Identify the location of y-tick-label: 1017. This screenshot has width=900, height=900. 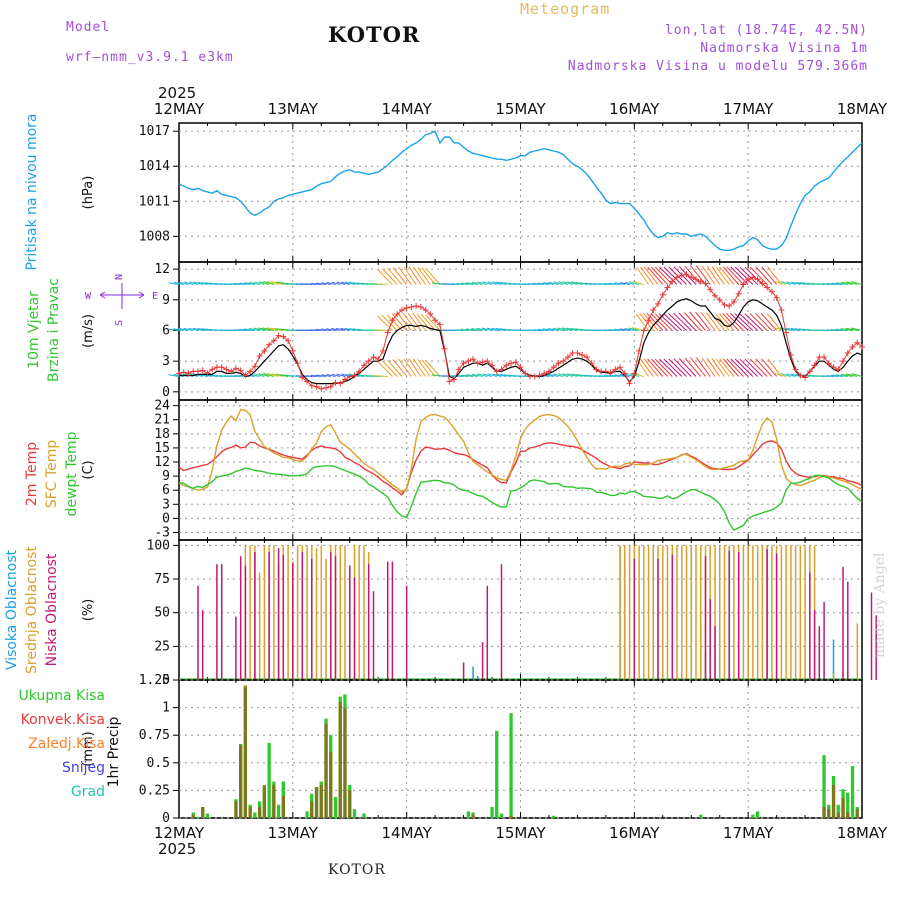
(154, 131).